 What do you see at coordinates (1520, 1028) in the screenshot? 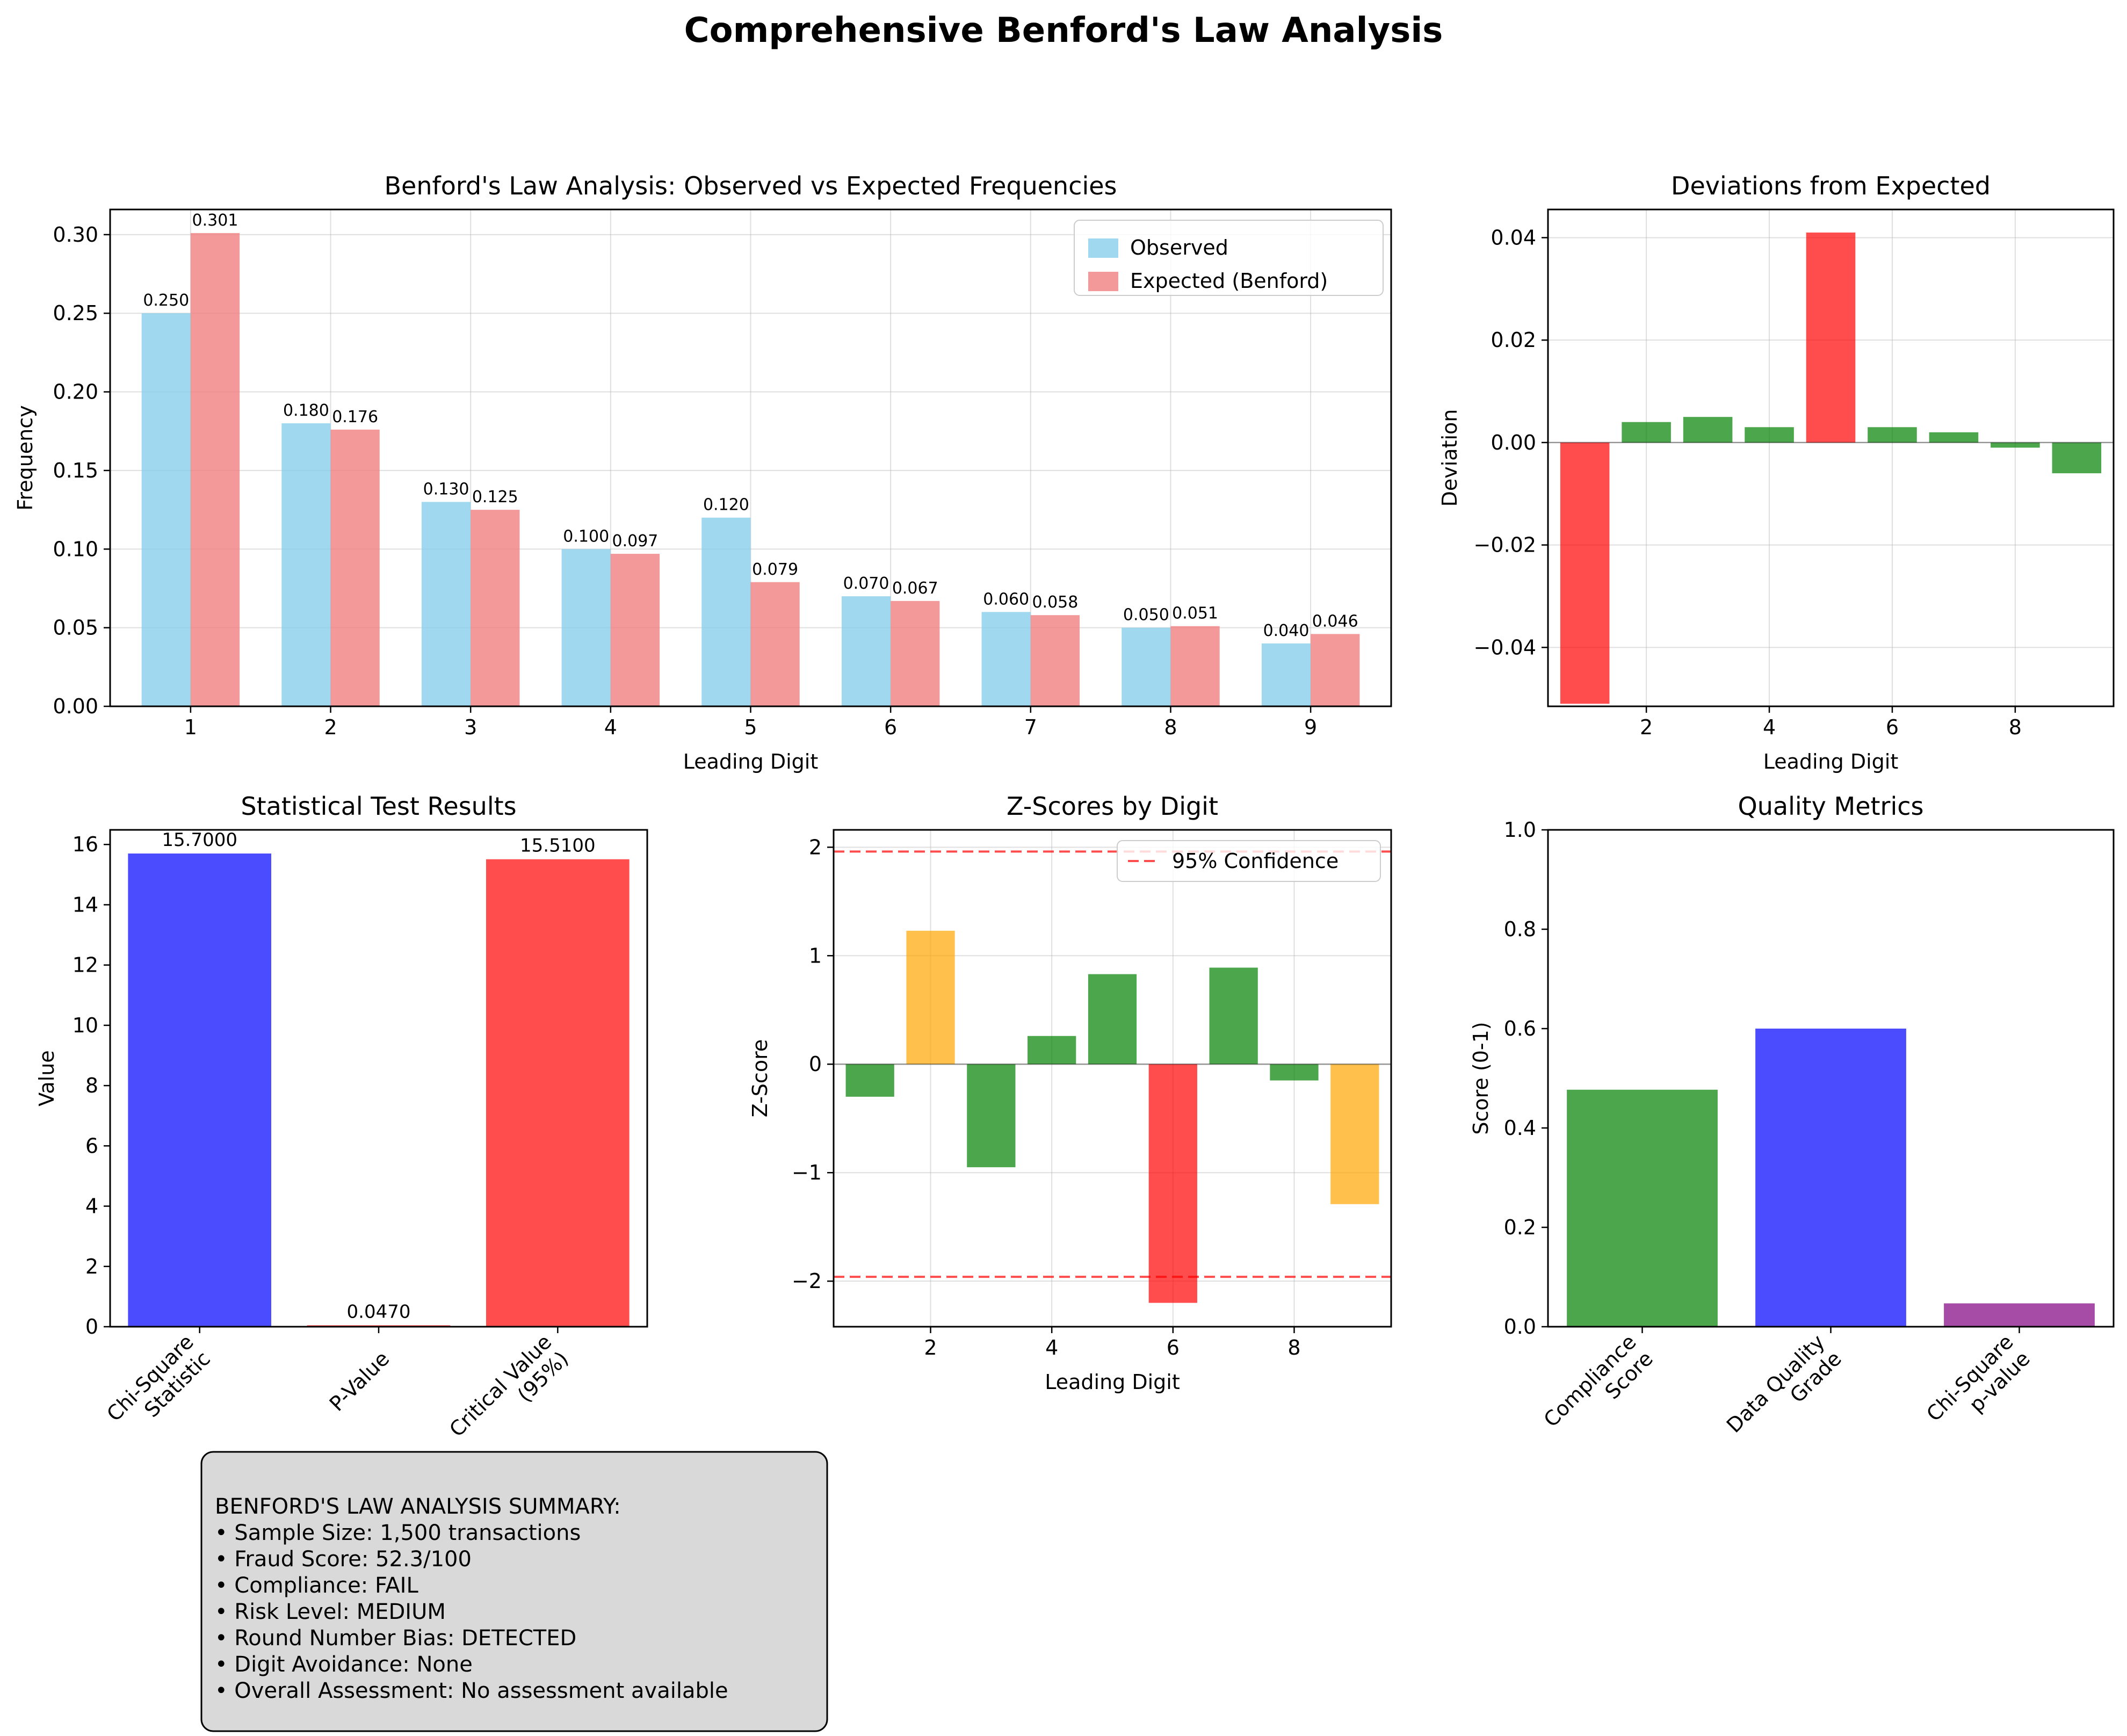
I see `y-tick-label: 0.6` at bounding box center [1520, 1028].